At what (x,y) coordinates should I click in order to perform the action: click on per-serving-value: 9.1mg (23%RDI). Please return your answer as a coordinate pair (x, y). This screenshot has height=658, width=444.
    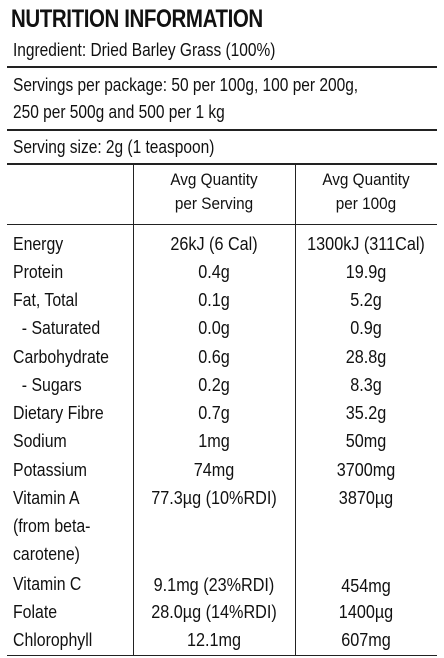
    Looking at the image, I should click on (214, 585).